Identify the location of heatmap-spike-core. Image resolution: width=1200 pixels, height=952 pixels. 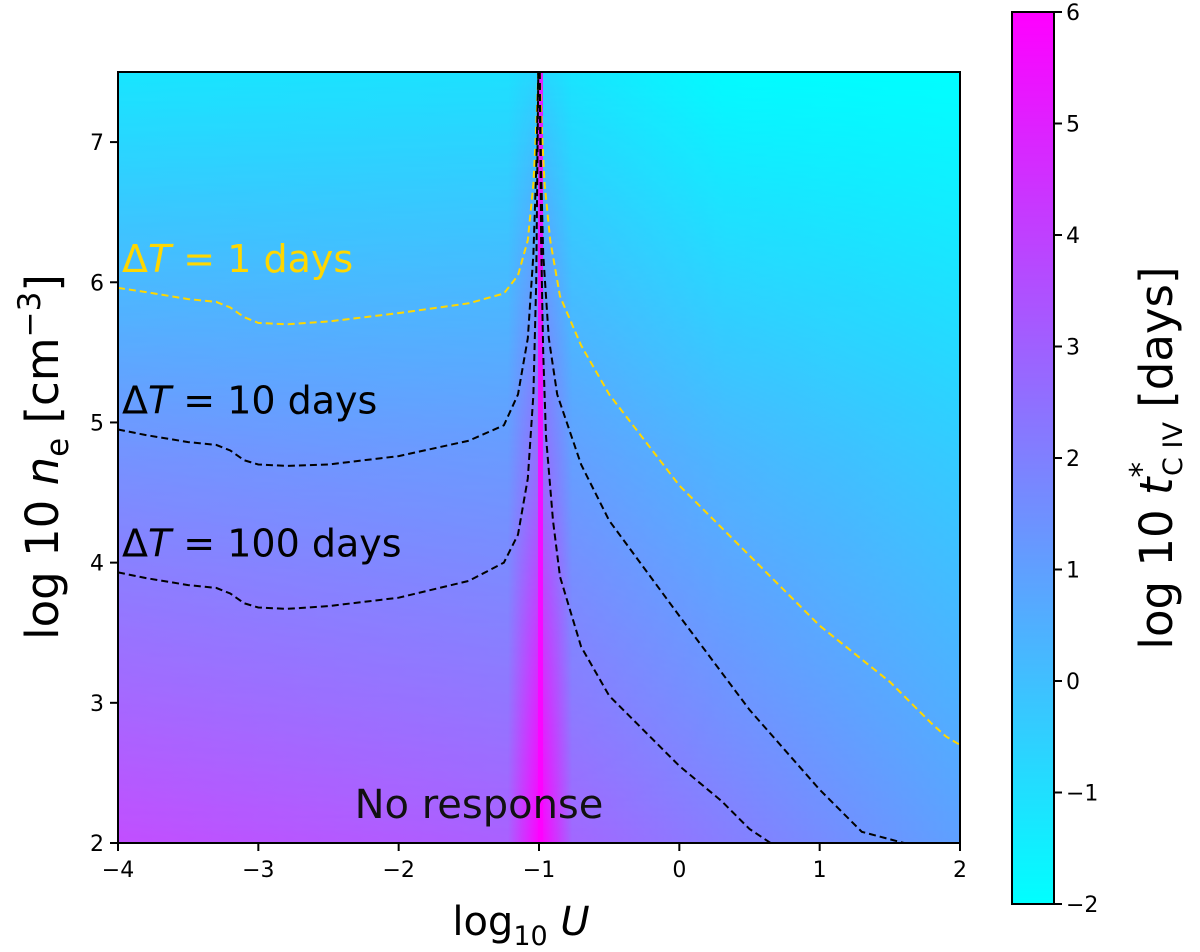
(540, 457).